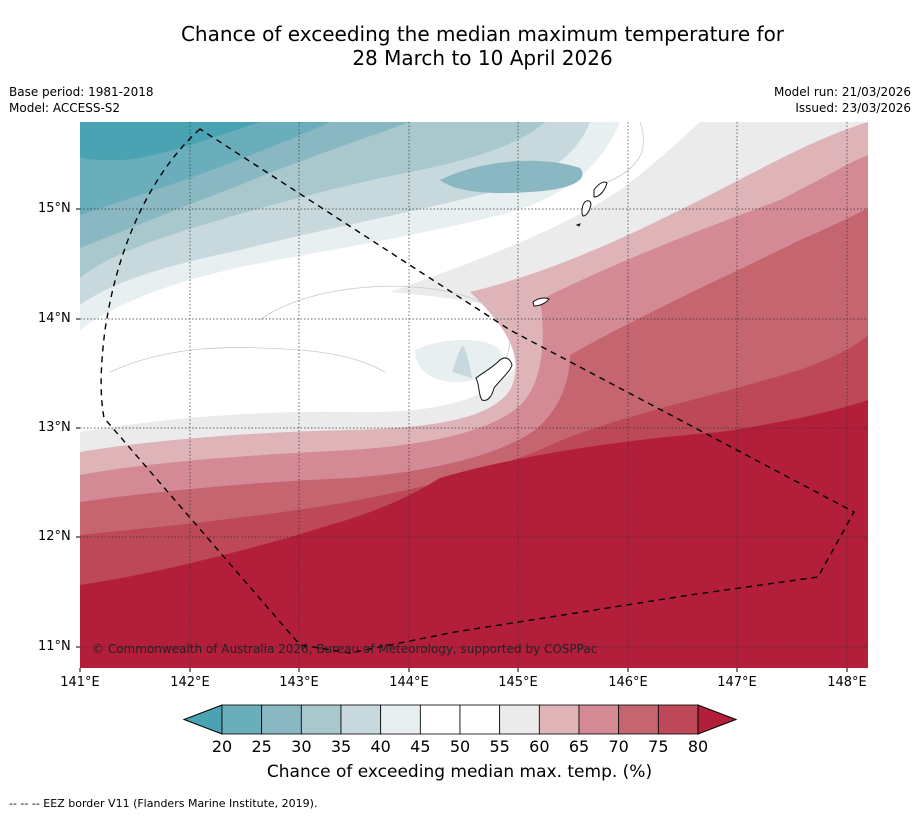  I want to click on band-35-40-guam, so click(462, 361).